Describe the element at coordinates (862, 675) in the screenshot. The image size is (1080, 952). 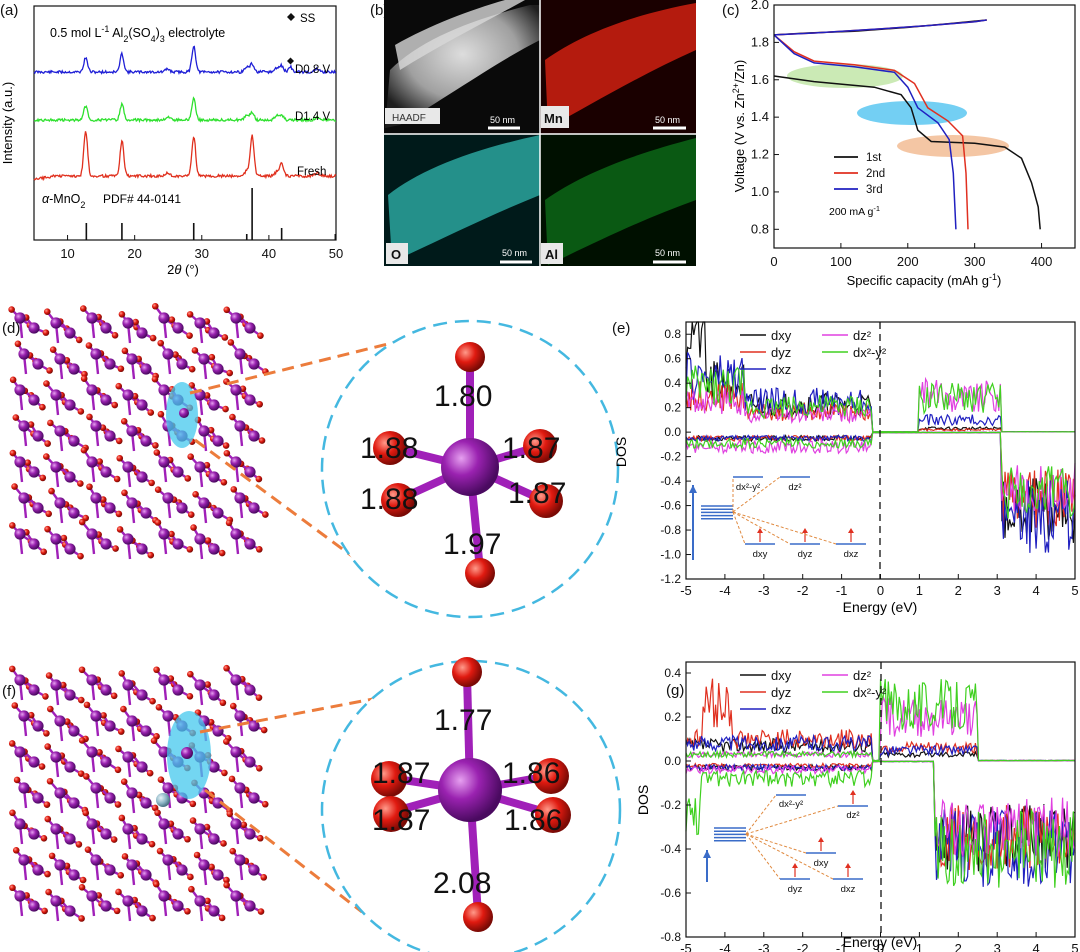
I see `dos-legend-label: dz²` at that location.